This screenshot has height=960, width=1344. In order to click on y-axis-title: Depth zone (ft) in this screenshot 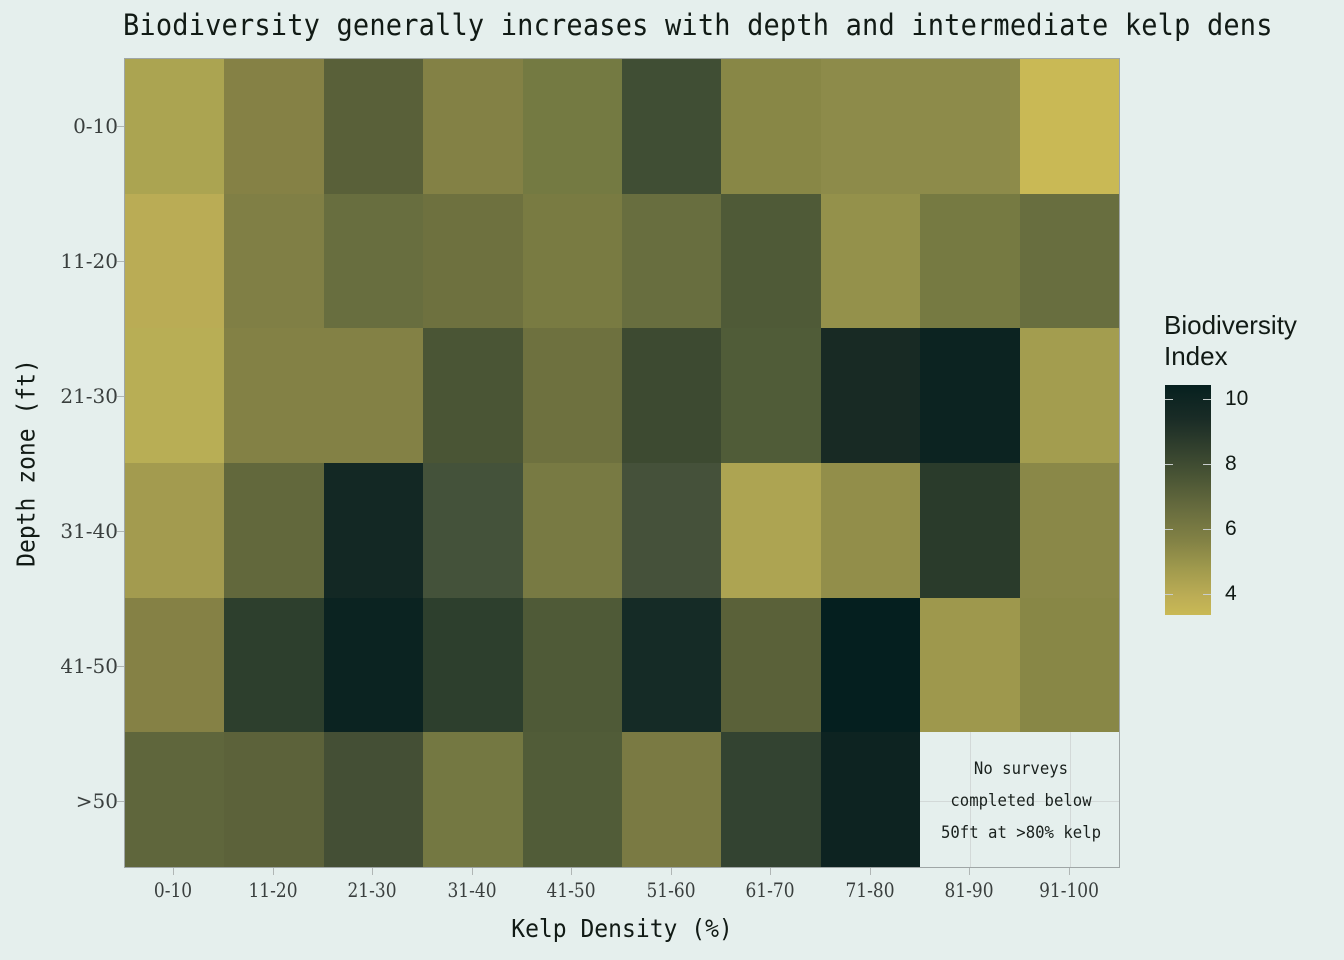, I will do `click(26, 463)`.